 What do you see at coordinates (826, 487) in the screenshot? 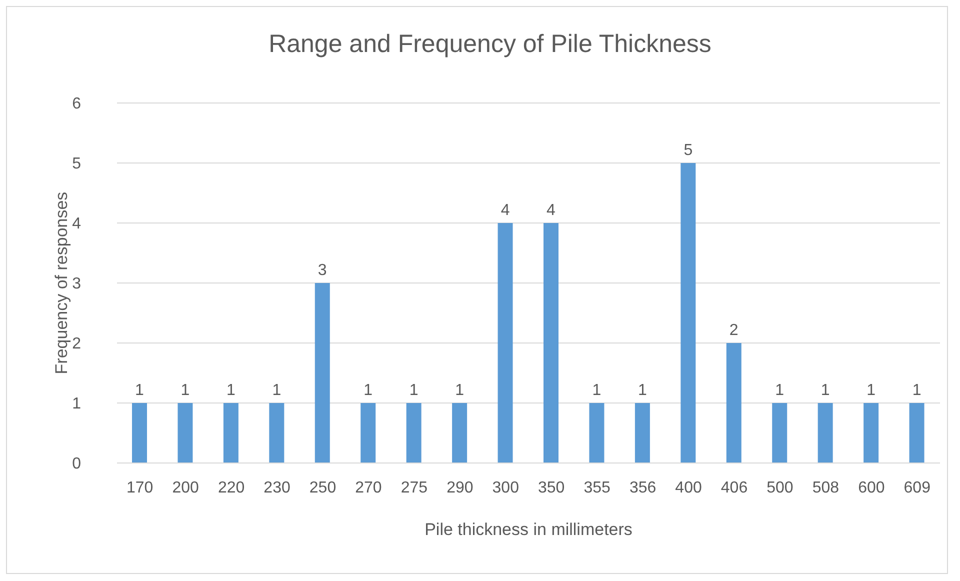
I see `x-tick-label: 508` at bounding box center [826, 487].